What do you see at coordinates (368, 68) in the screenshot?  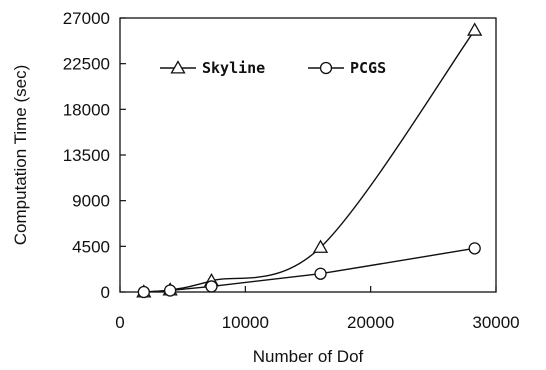 I see `legend-label-pcgs: PCGS` at bounding box center [368, 68].